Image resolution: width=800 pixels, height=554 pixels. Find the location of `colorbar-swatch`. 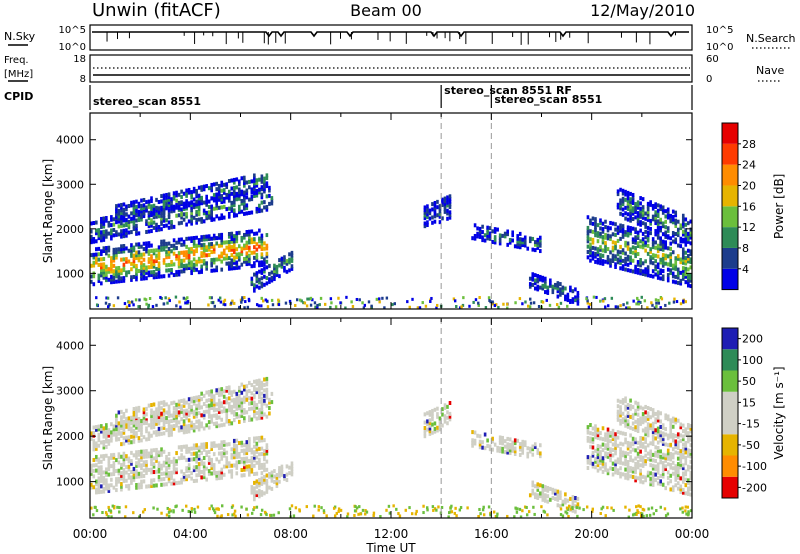

colorbar-swatch is located at coordinates (730, 424).